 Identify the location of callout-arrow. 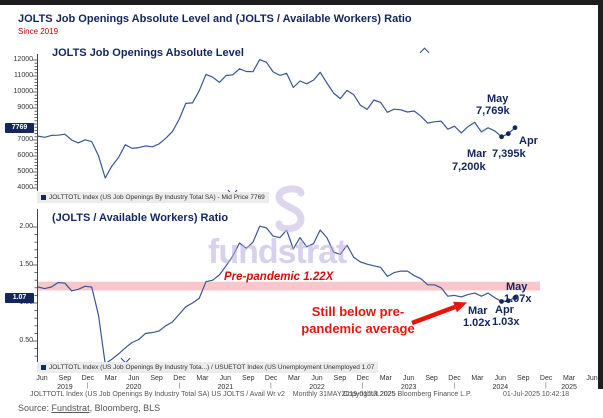
(433, 315).